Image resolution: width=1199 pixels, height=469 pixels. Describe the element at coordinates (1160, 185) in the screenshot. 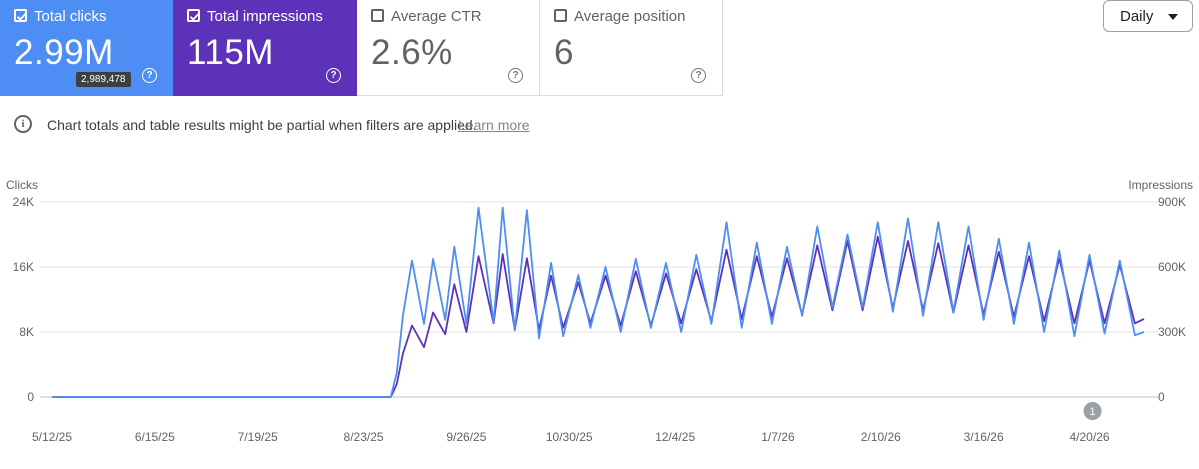

I see `right-axis-label: Impressions` at that location.